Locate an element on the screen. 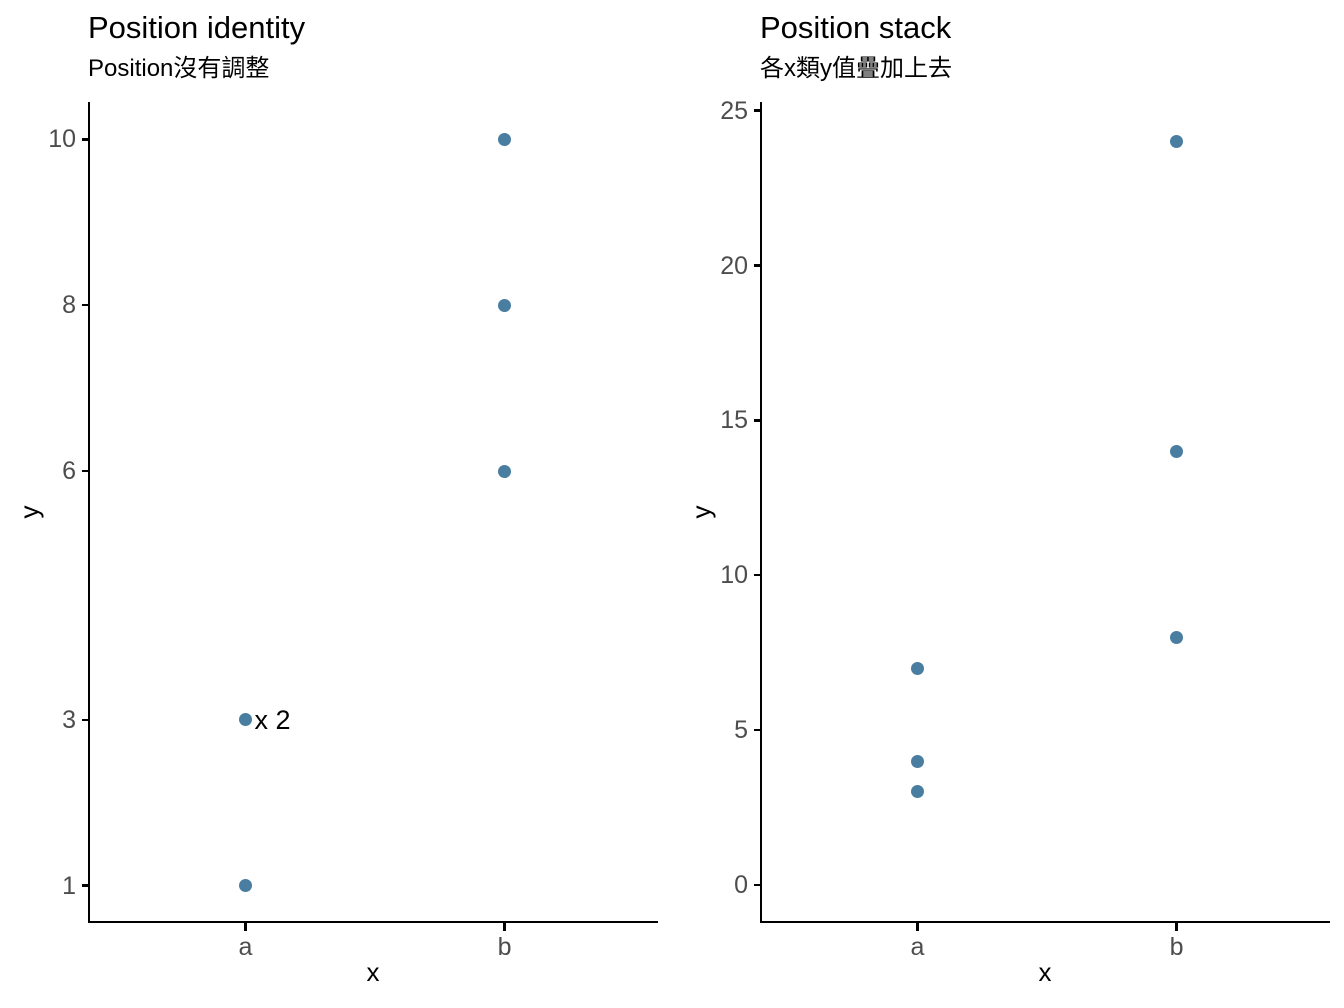 The image size is (1344, 1008). plot-title: Position stack is located at coordinates (856, 27).